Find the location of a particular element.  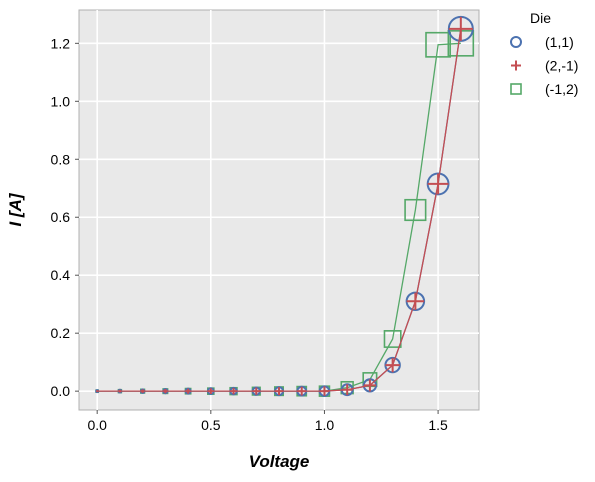

legend: Die (1,1) (2,-1) (-1,2) is located at coordinates (544, 53).